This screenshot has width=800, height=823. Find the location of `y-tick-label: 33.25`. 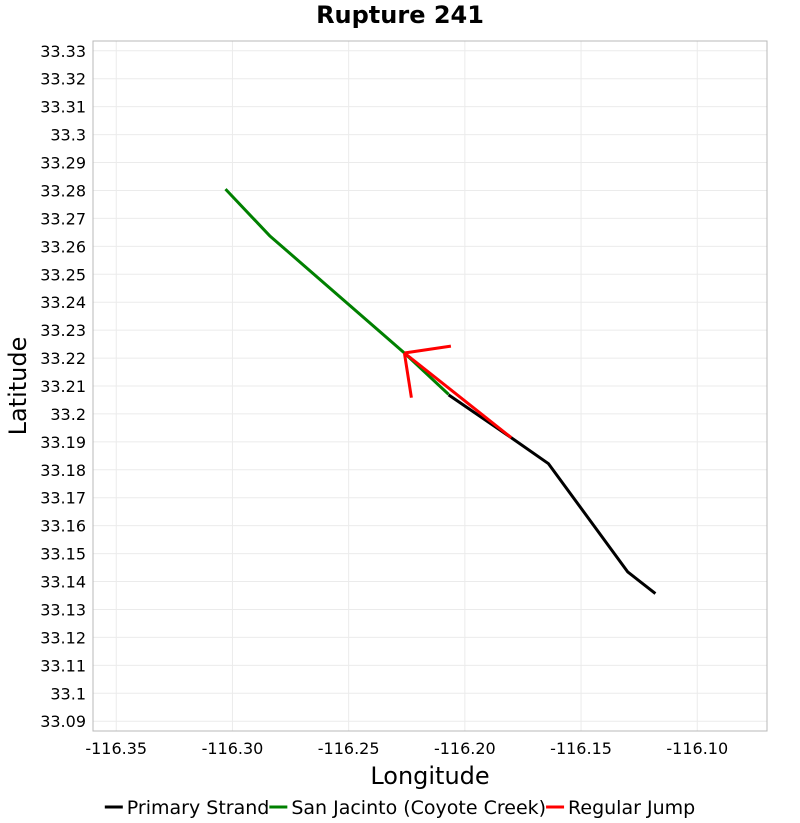

y-tick-label: 33.25 is located at coordinates (63, 274).